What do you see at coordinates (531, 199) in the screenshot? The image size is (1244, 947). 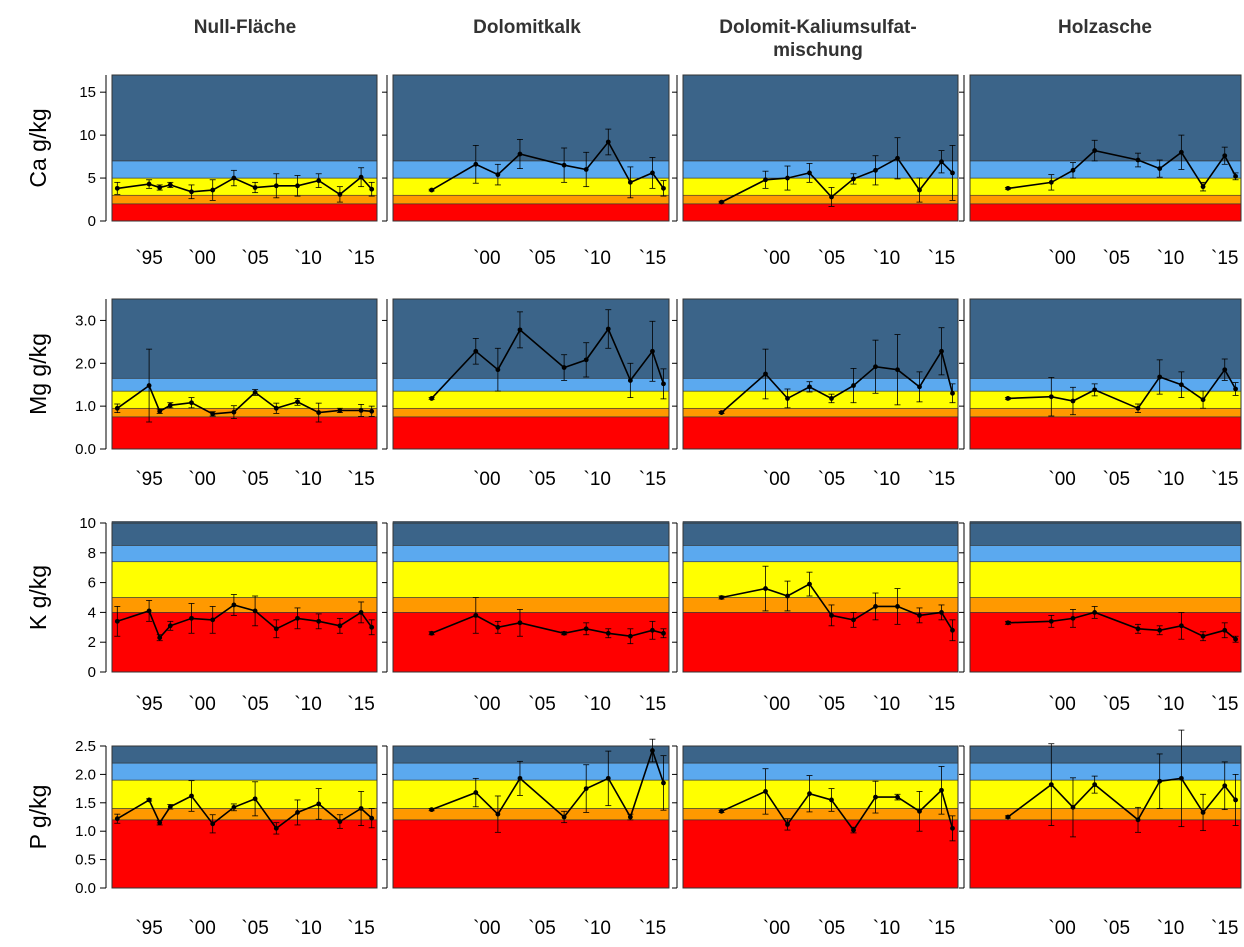 I see `threshold-band-orange` at bounding box center [531, 199].